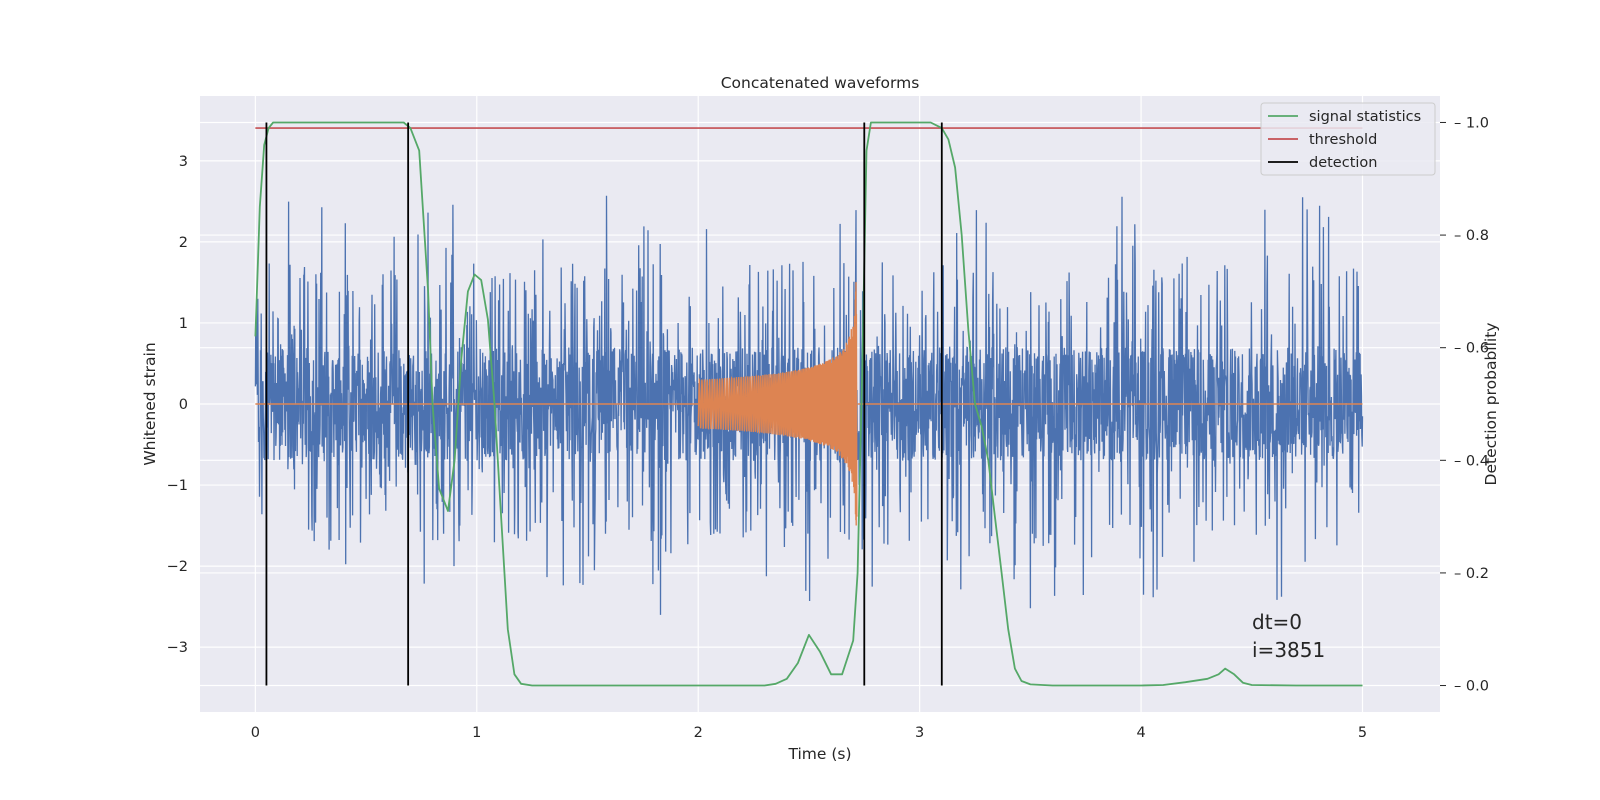 The height and width of the screenshot is (800, 1600). What do you see at coordinates (255, 733) in the screenshot?
I see `x-tick-label: 0` at bounding box center [255, 733].